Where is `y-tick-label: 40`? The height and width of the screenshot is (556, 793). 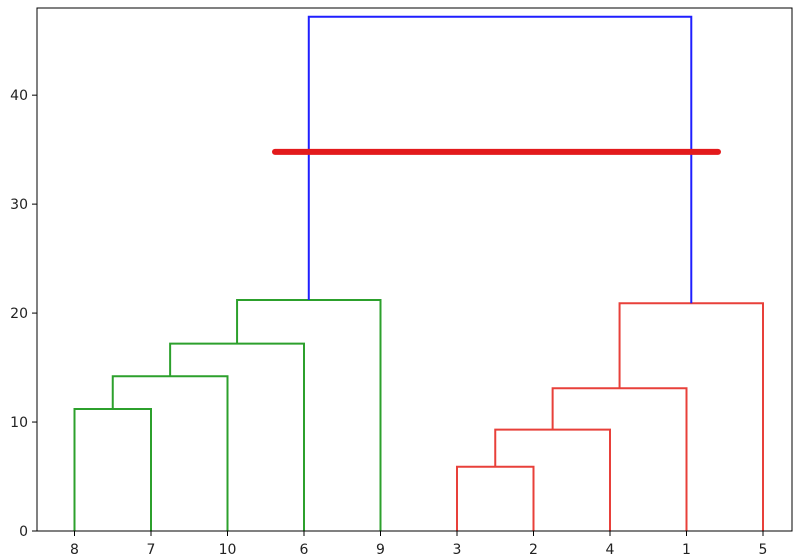 y-tick-label: 40 is located at coordinates (19, 96).